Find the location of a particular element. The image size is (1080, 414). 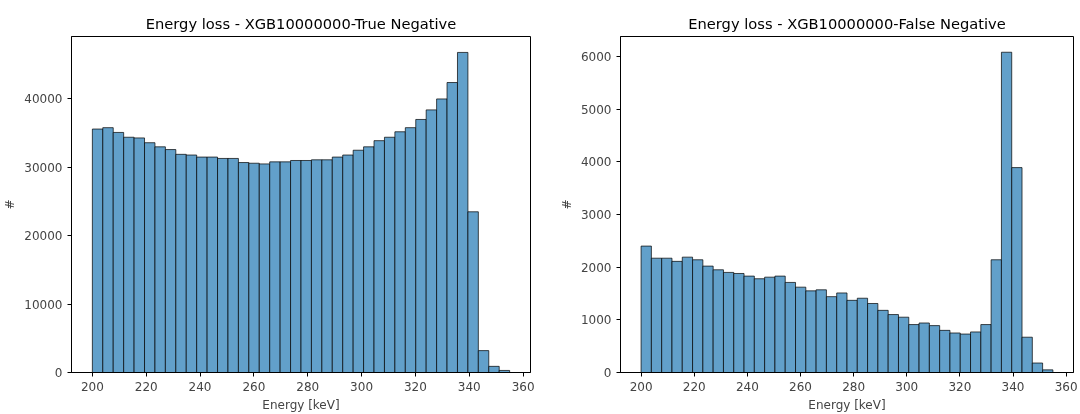

y-tick-label: 6000 is located at coordinates (596, 56).